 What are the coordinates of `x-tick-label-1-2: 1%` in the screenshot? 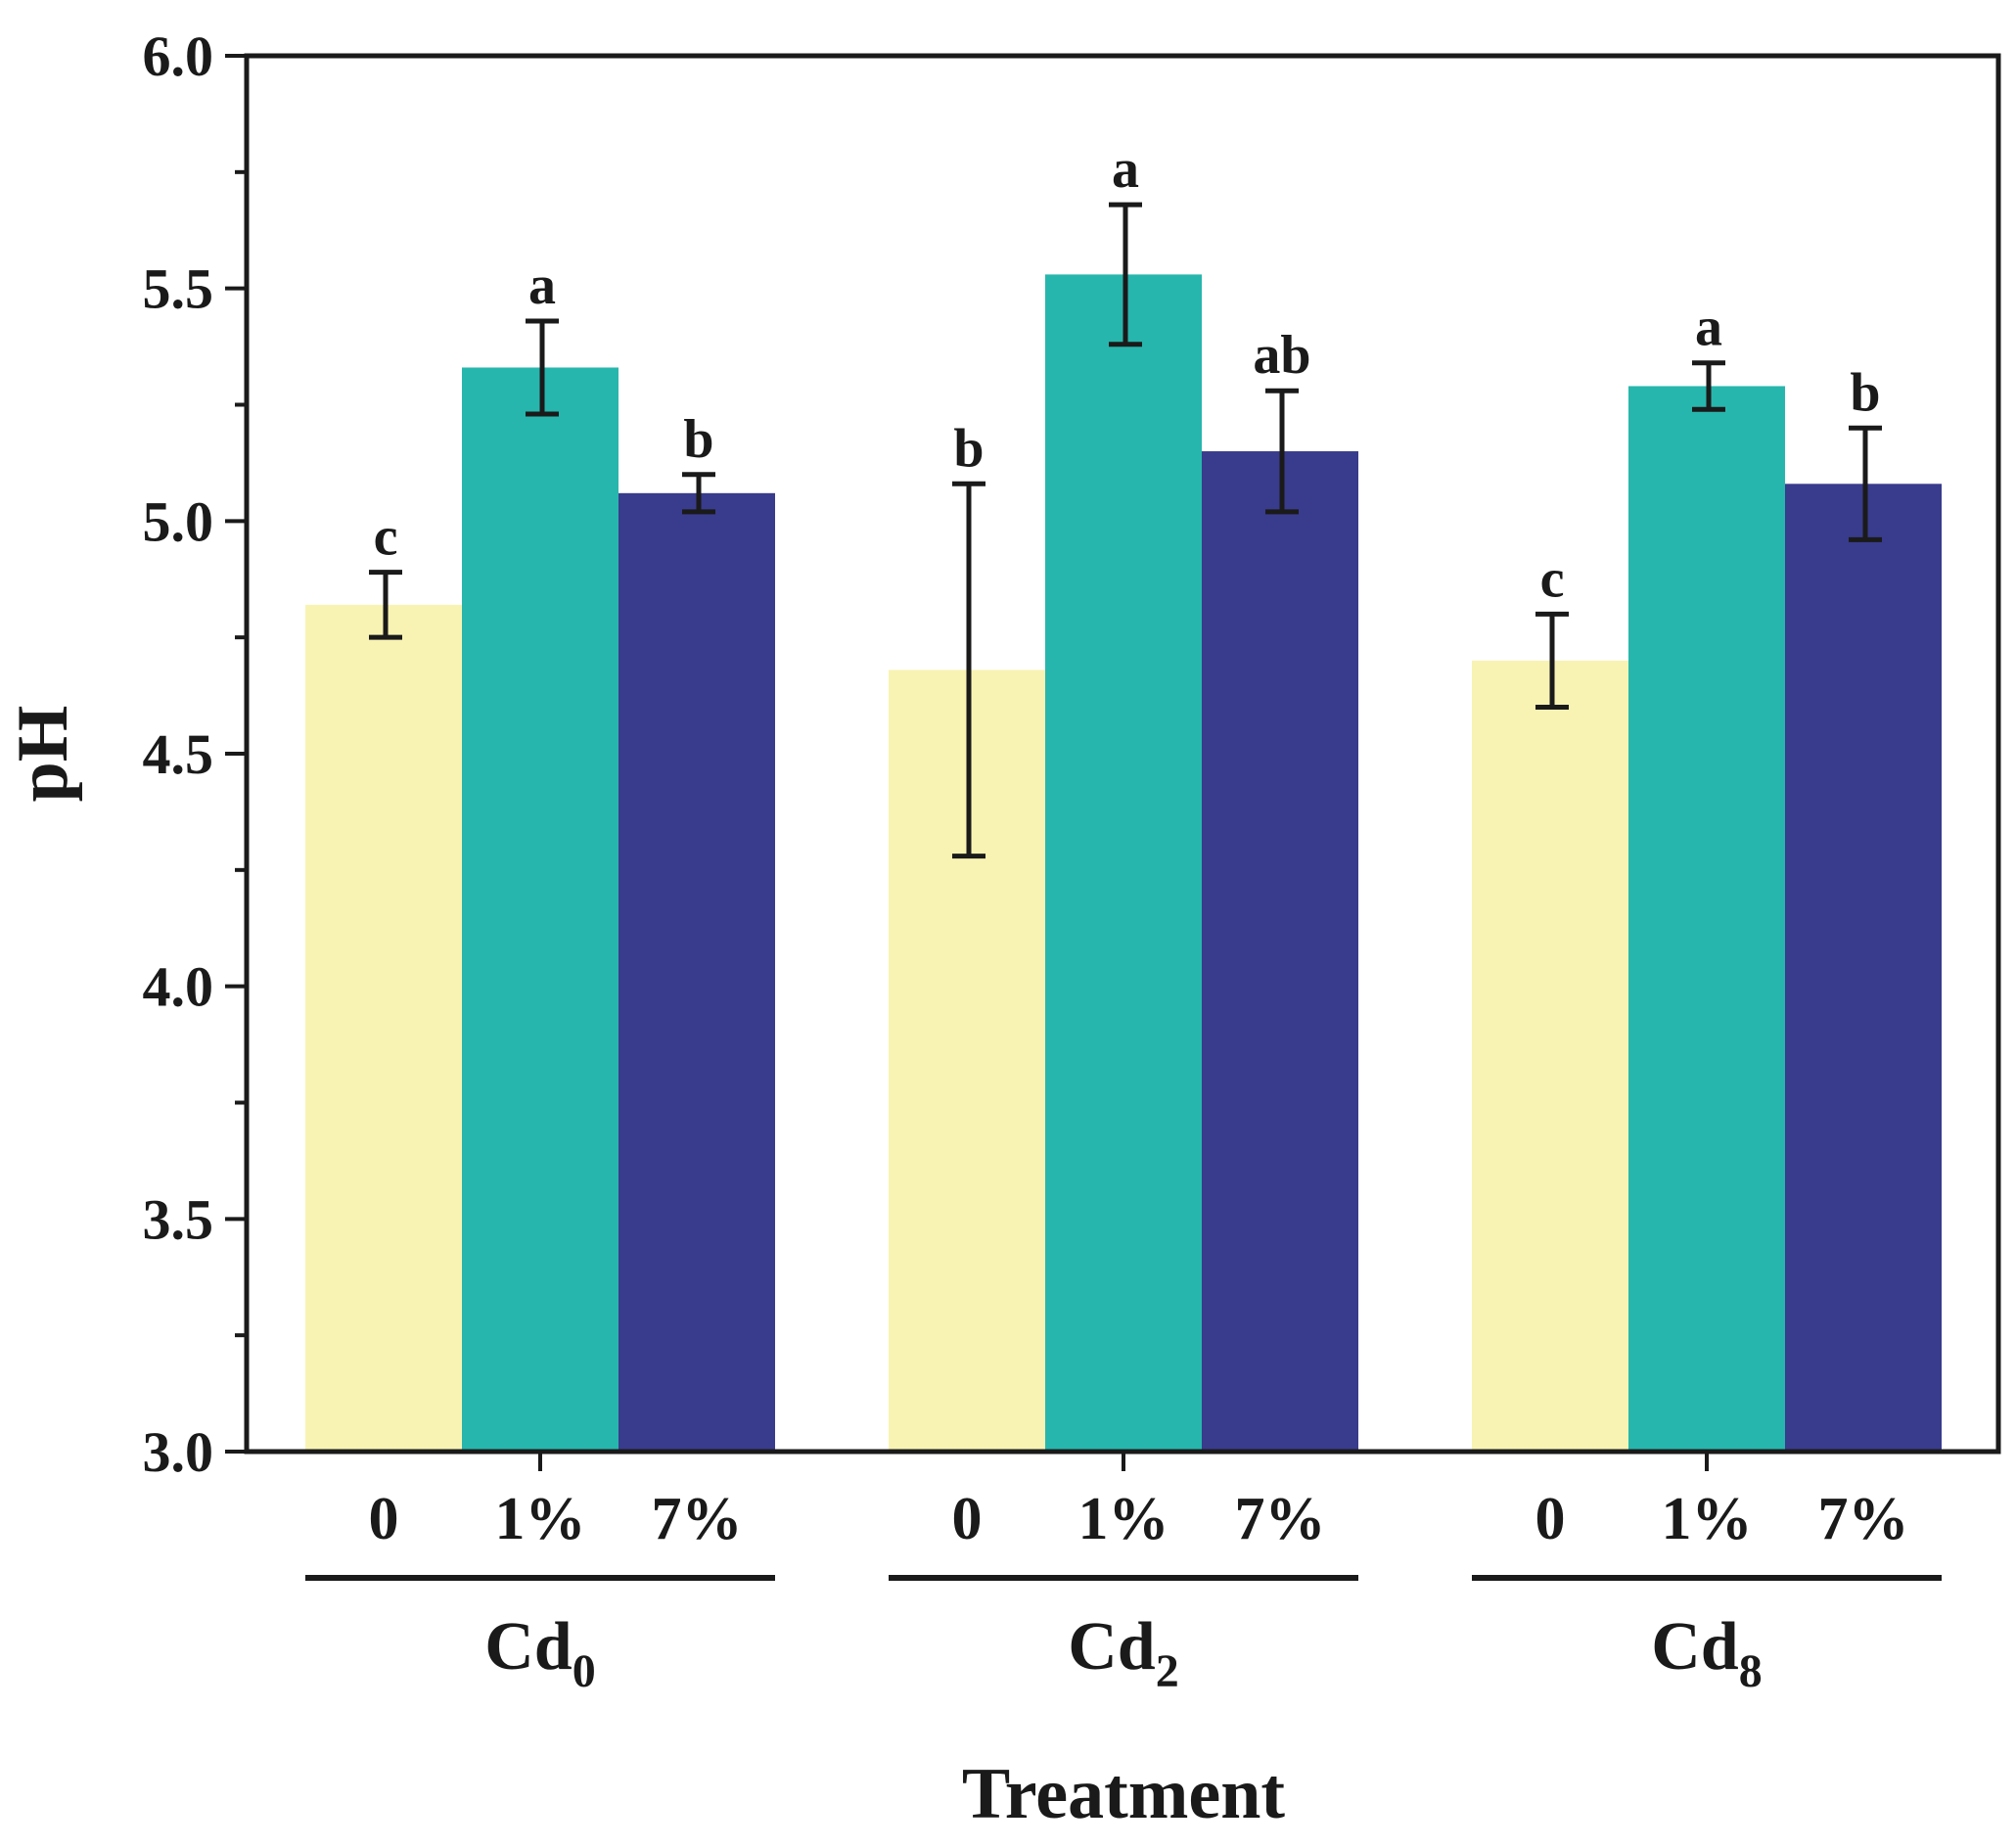 It's located at (540, 1519).